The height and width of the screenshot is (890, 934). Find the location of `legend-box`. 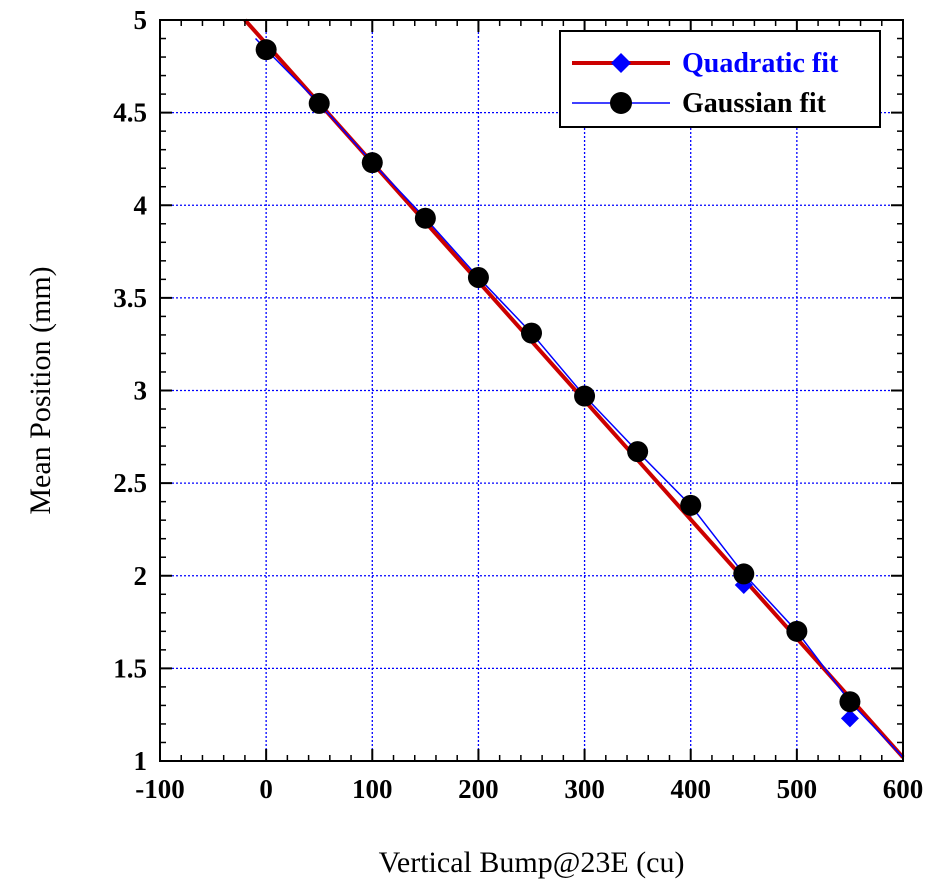

legend-box is located at coordinates (720, 79).